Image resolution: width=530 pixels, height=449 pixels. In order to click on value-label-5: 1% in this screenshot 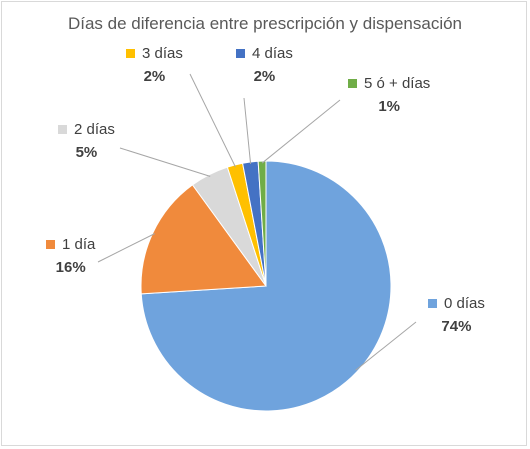, I will do `click(389, 106)`.